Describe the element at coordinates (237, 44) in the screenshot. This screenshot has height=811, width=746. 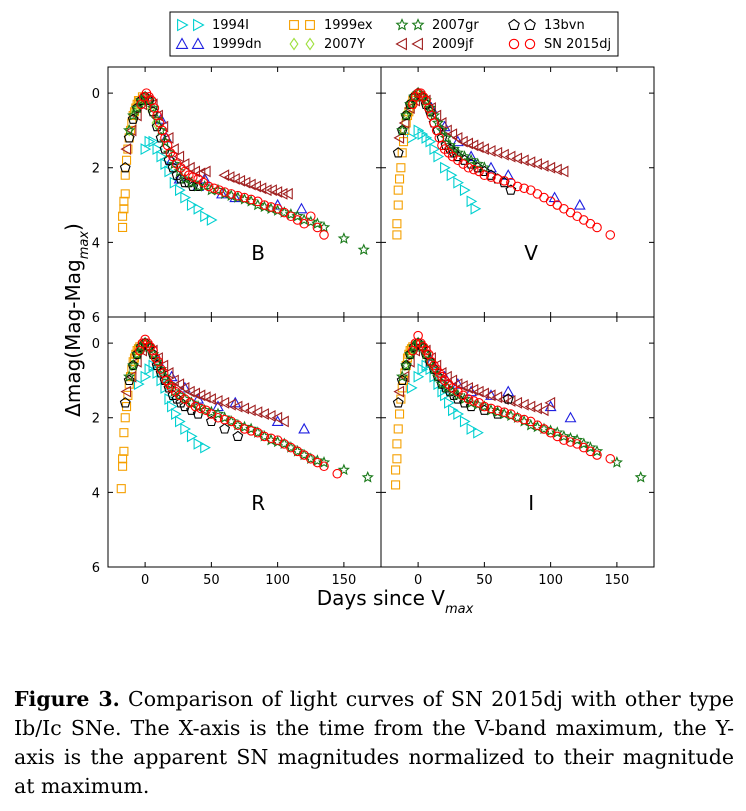
I see `legend-label-1999dn: 1999dn` at that location.